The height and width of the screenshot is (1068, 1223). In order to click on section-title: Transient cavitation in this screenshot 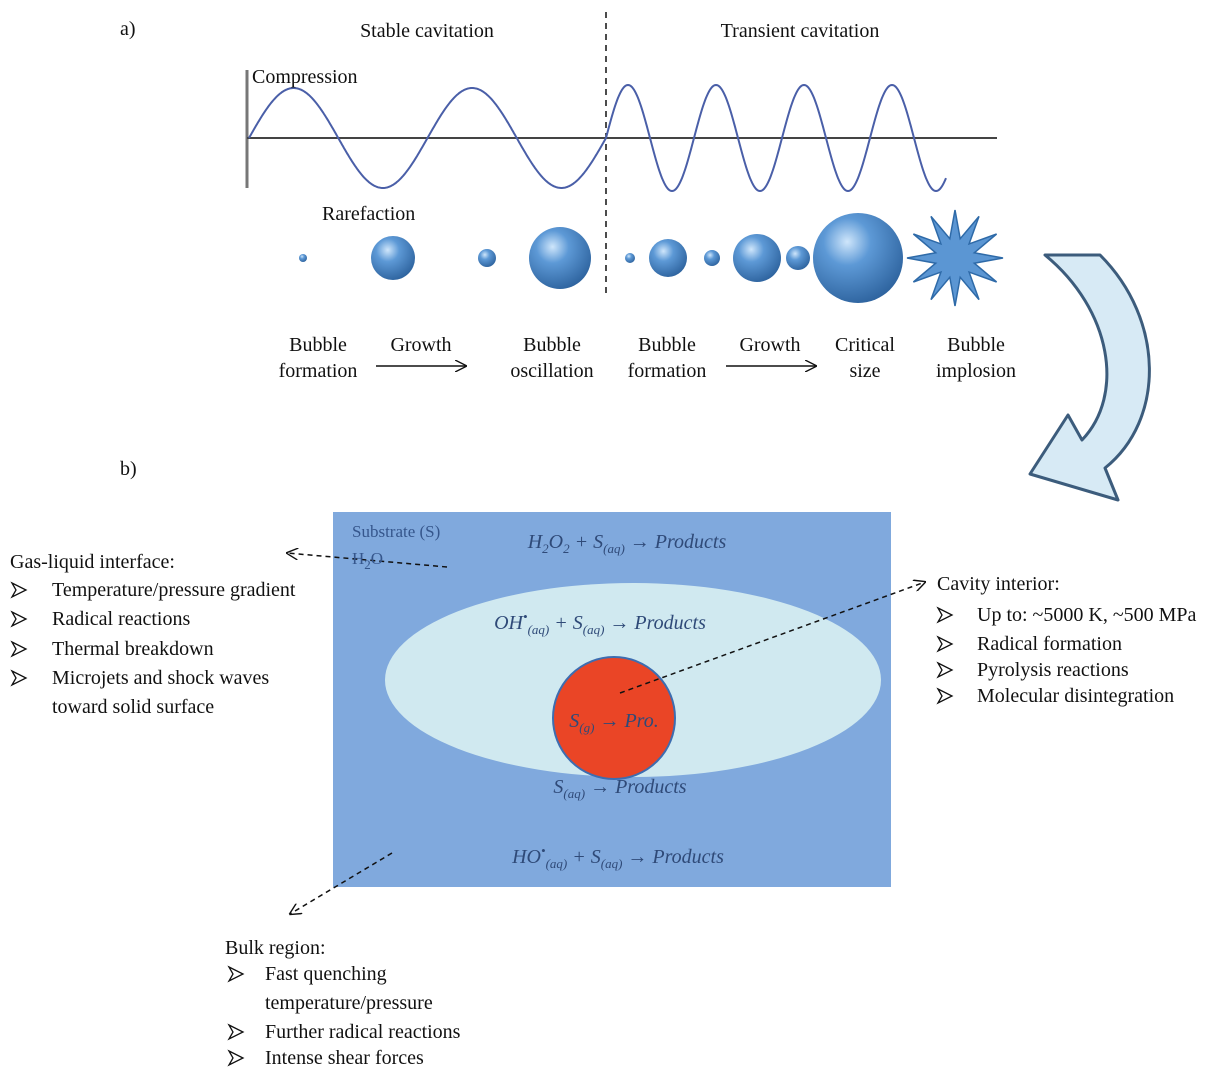, I will do `click(800, 31)`.